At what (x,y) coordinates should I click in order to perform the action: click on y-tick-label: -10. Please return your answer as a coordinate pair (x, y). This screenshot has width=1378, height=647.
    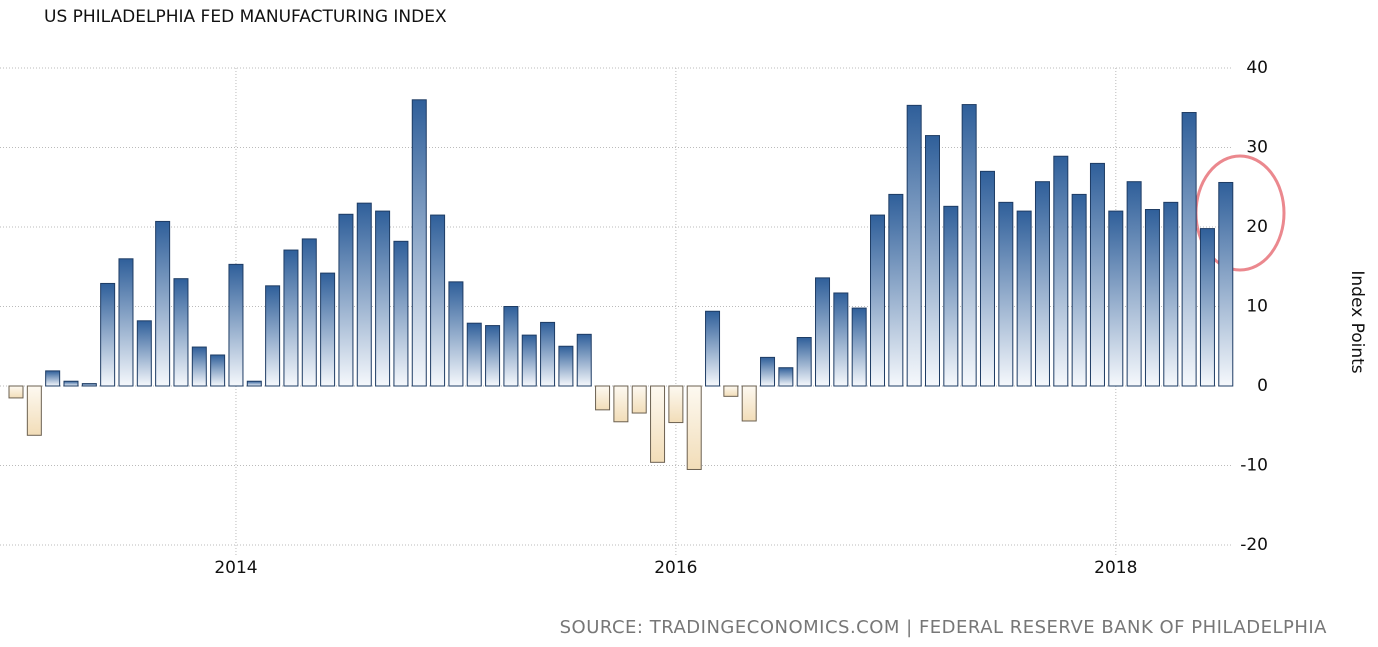
    Looking at the image, I should click on (1254, 466).